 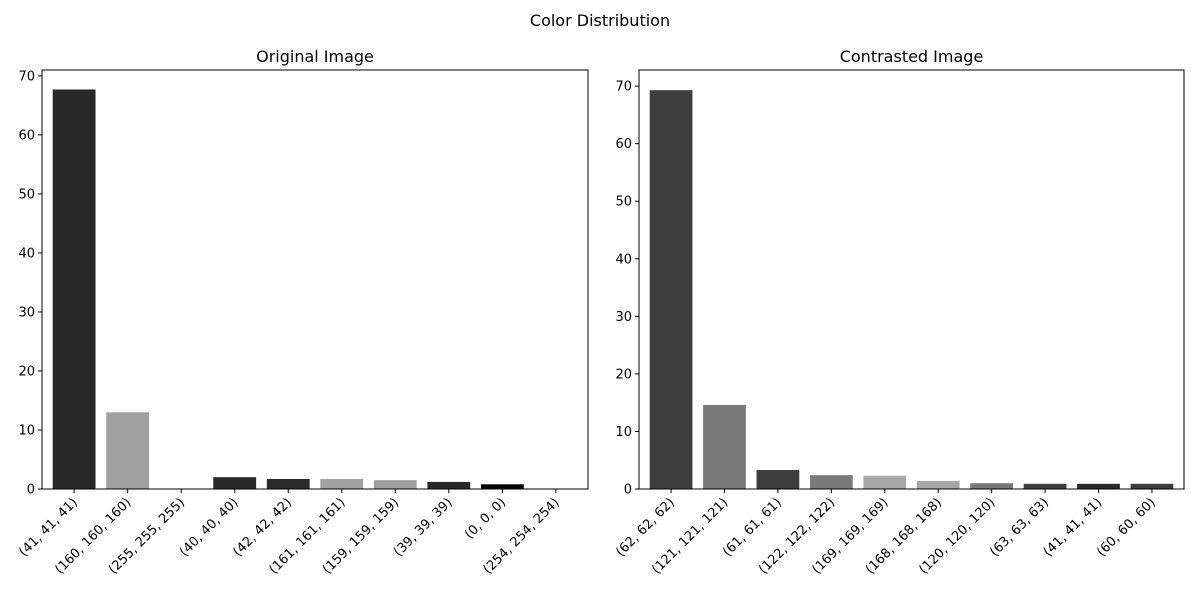 I want to click on contrasted-image-y-tick-label-3: 20, so click(x=623, y=374).